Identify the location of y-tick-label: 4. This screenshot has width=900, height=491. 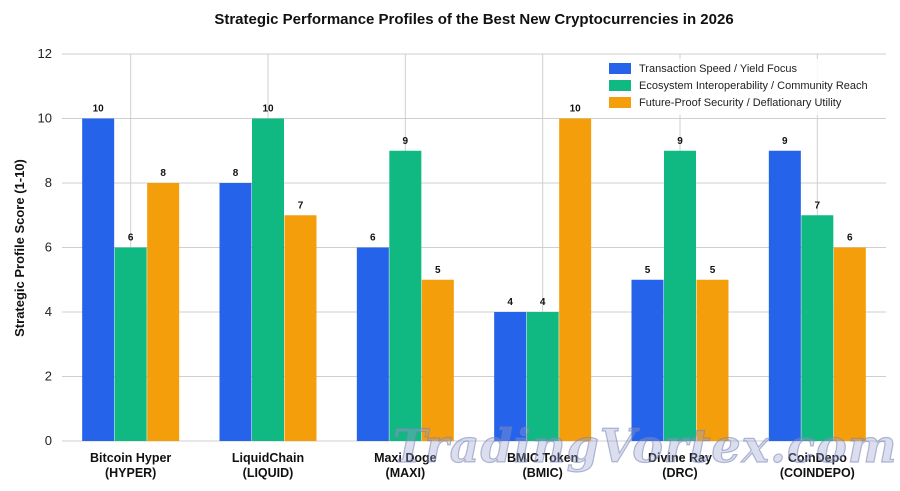
(48, 311).